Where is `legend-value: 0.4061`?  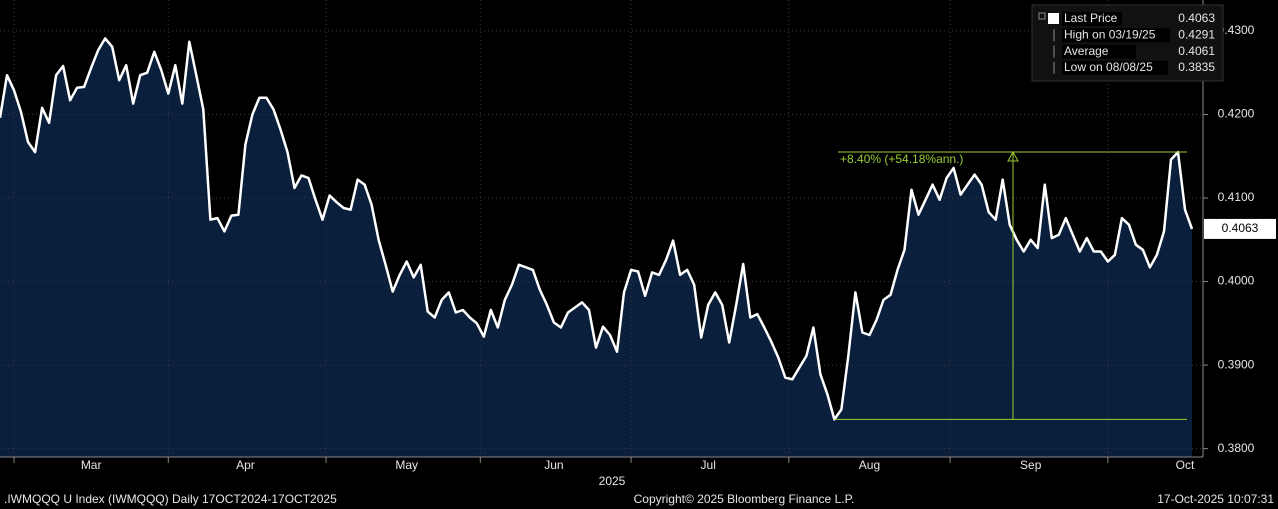 legend-value: 0.4061 is located at coordinates (1196, 51).